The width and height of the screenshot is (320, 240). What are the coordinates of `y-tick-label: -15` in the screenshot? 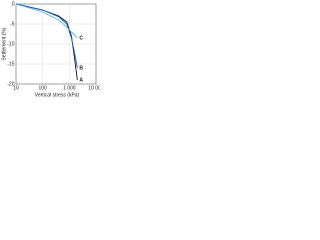 It's located at (10, 64).